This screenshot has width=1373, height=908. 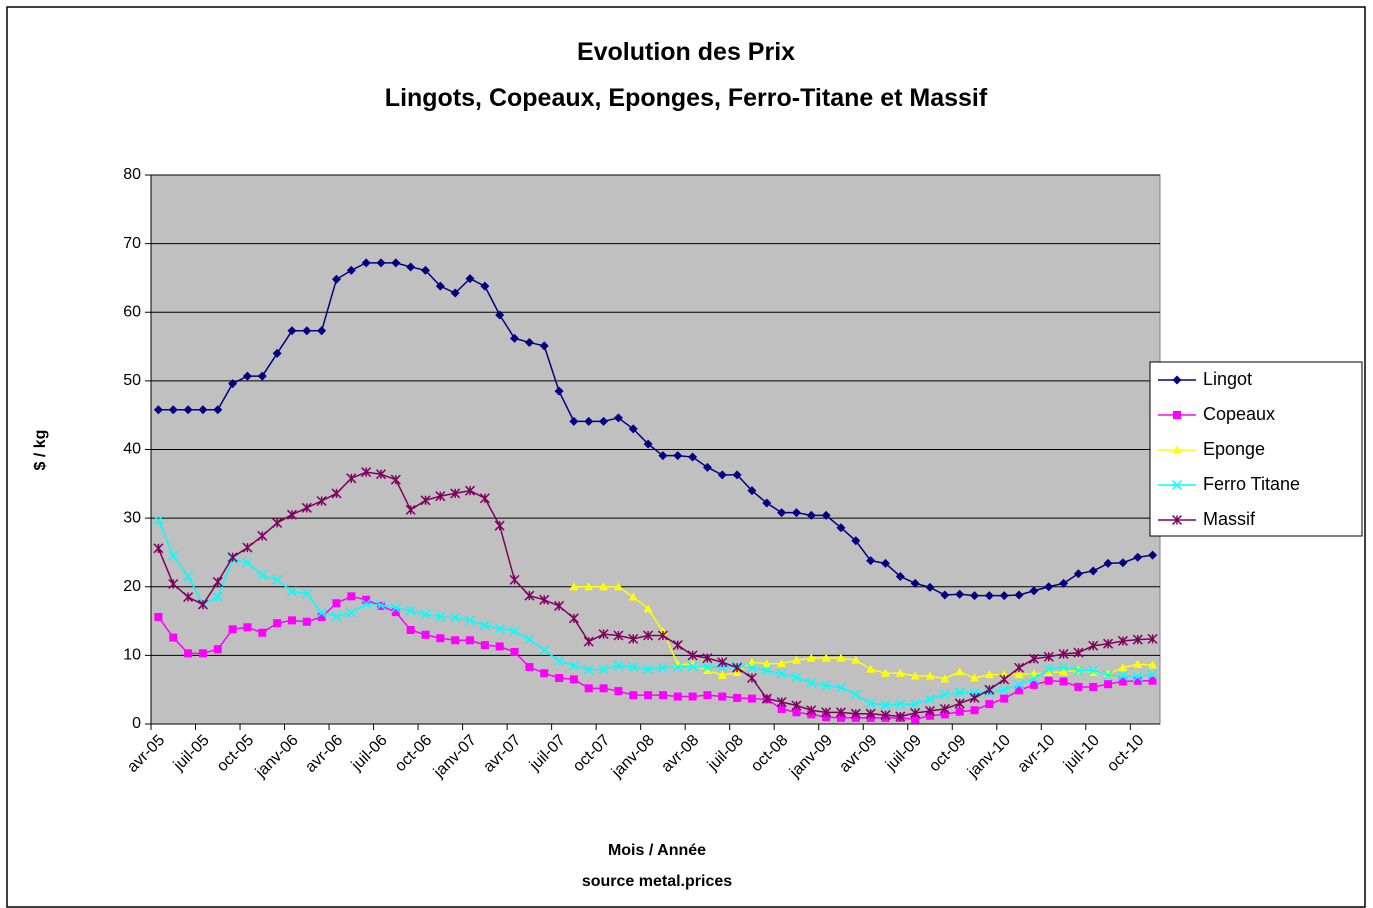 I want to click on source-note: source metal.prices, so click(x=657, y=881).